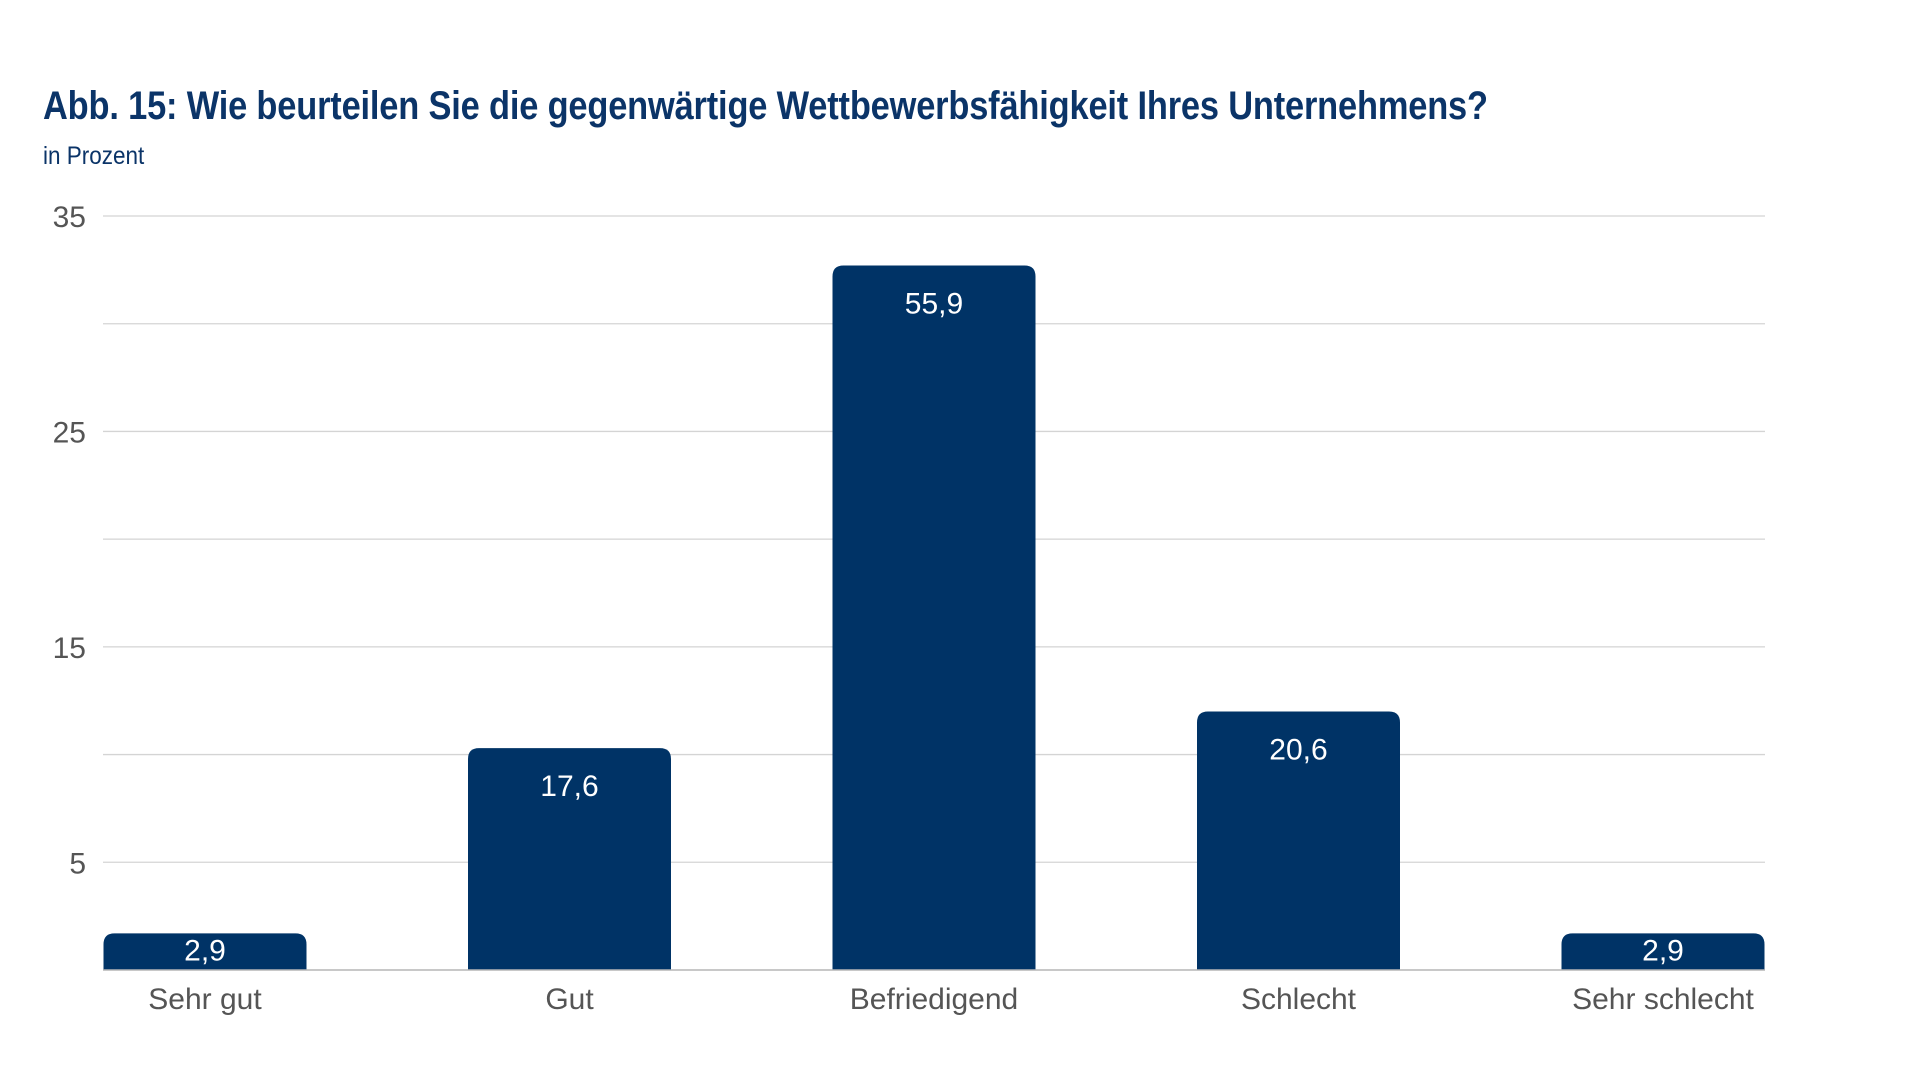 The image size is (1920, 1080). Describe the element at coordinates (1299, 999) in the screenshot. I see `x-category-label: Schlecht` at that location.